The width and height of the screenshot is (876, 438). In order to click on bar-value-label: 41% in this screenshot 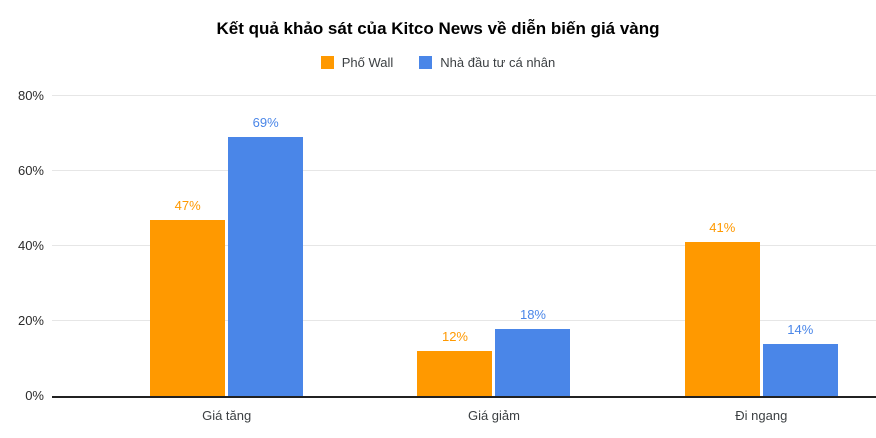, I will do `click(722, 228)`.